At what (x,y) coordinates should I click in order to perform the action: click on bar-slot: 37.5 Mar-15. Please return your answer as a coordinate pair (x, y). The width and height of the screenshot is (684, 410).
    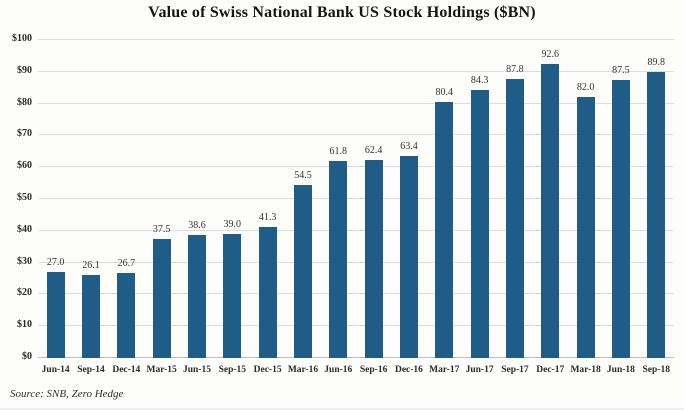
    Looking at the image, I should click on (161, 207).